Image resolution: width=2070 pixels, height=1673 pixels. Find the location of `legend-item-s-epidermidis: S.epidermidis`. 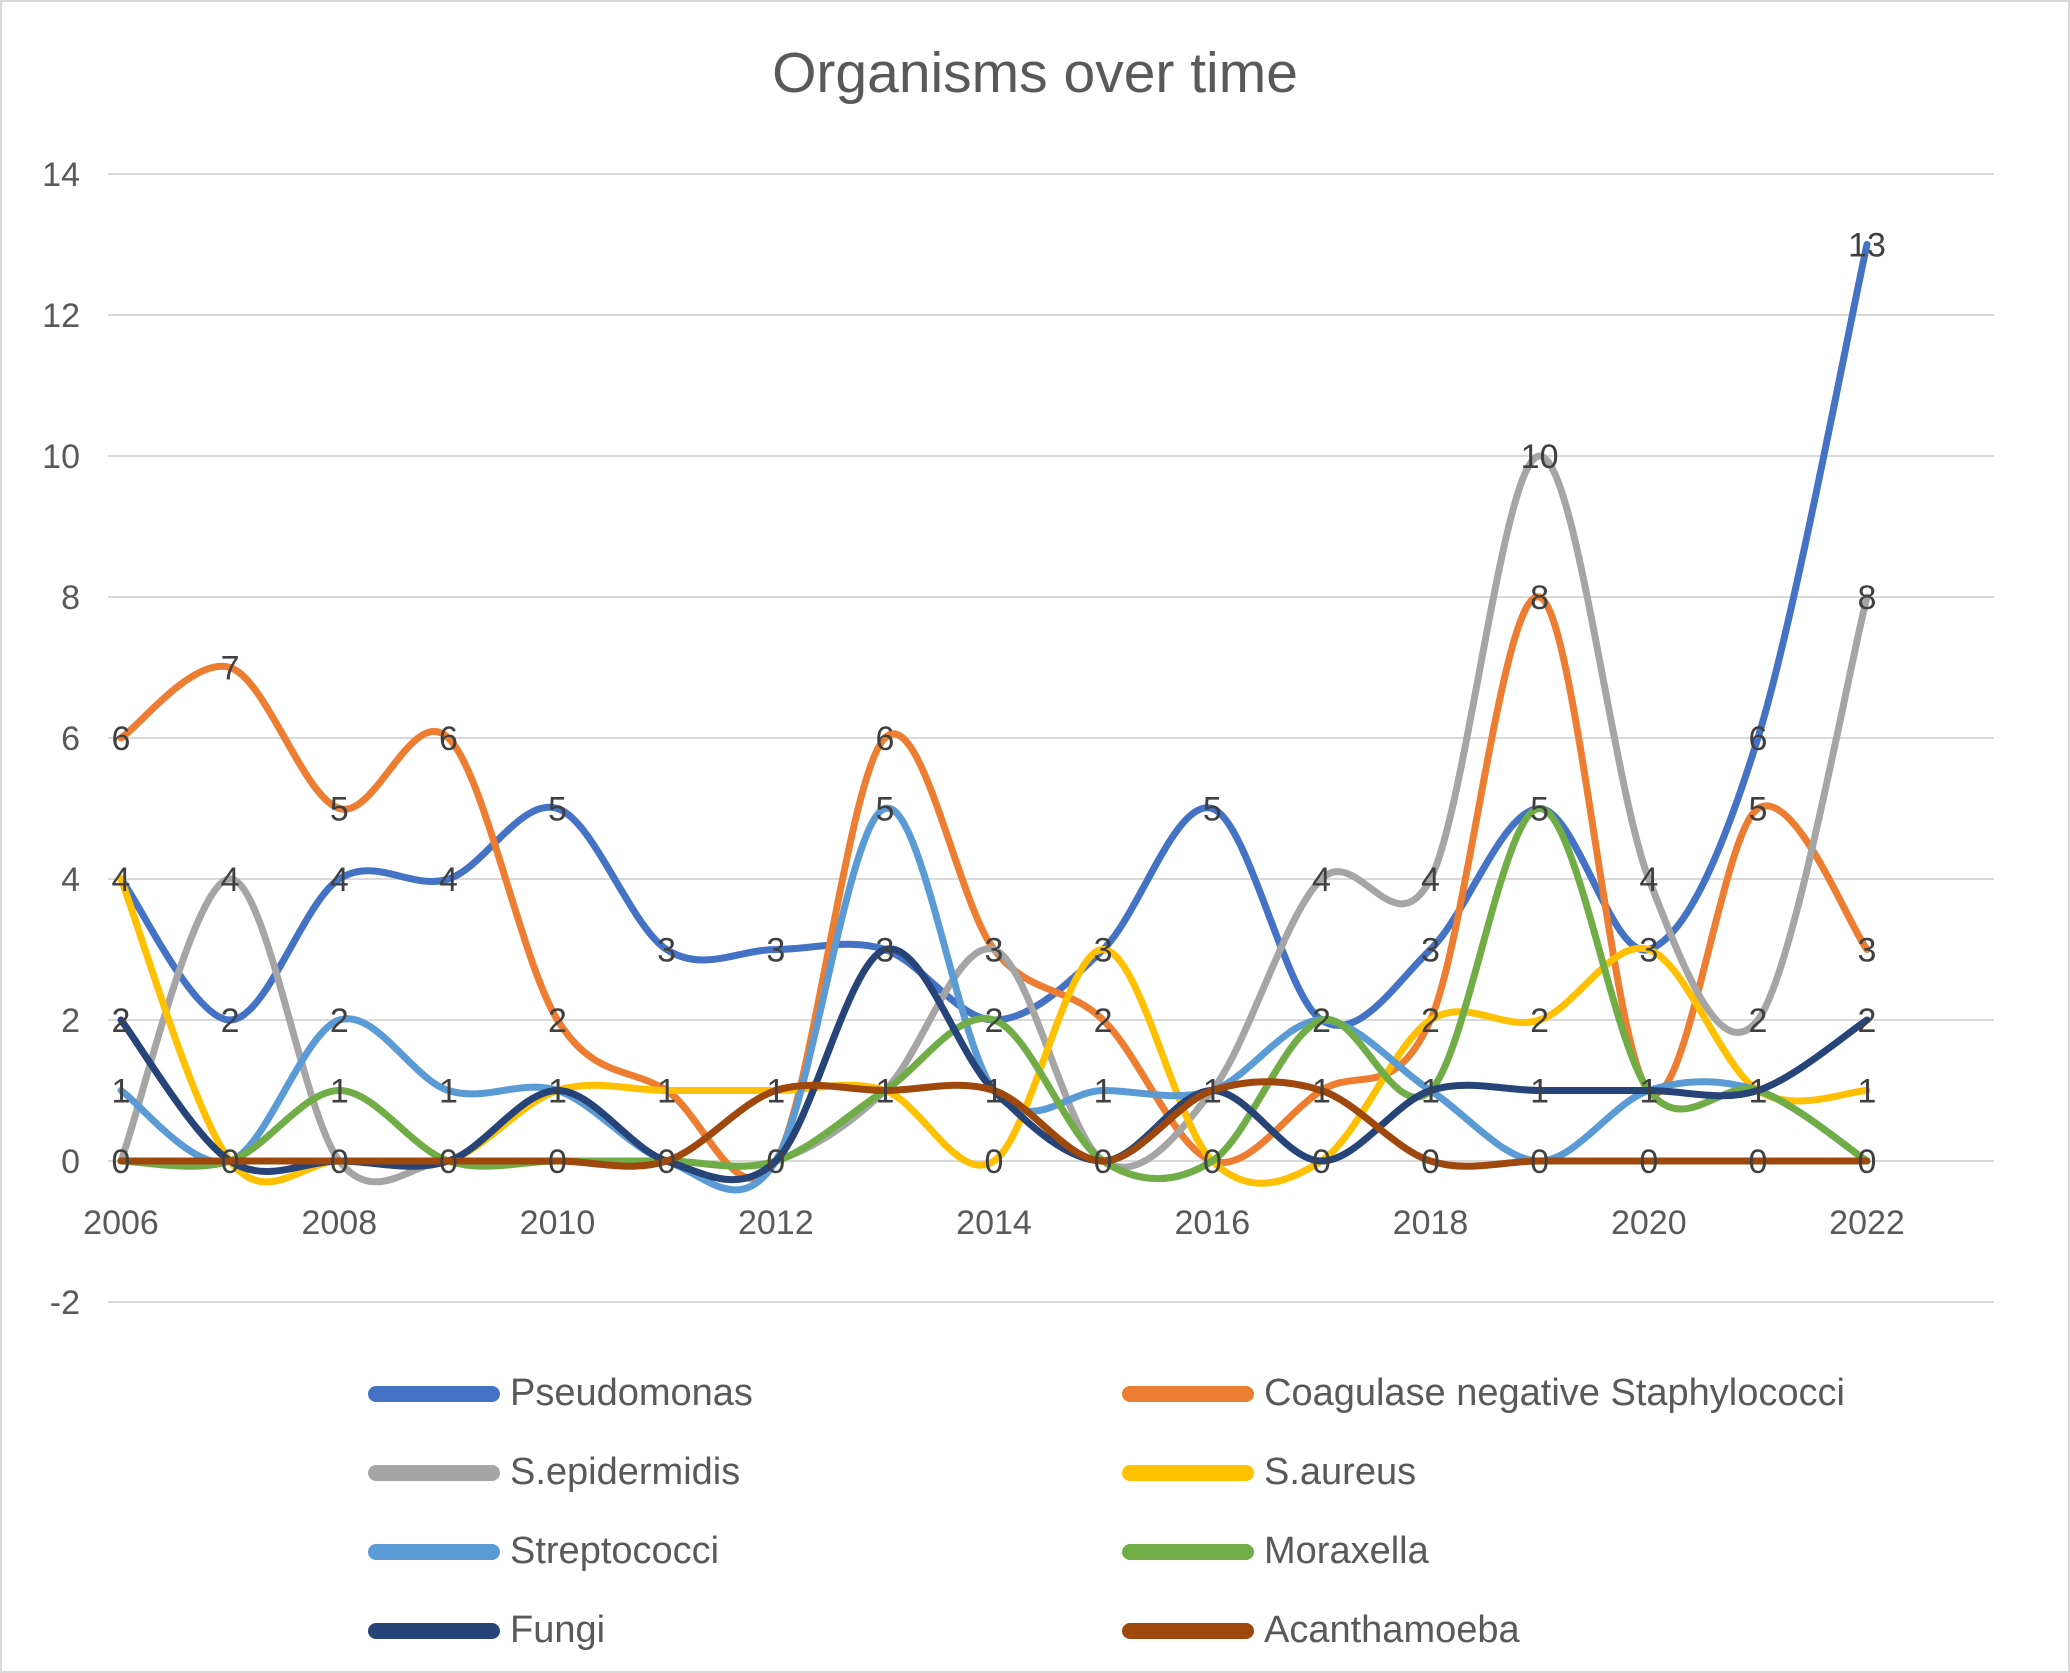

legend-item-s-epidermidis: S.epidermidis is located at coordinates (745, 1472).